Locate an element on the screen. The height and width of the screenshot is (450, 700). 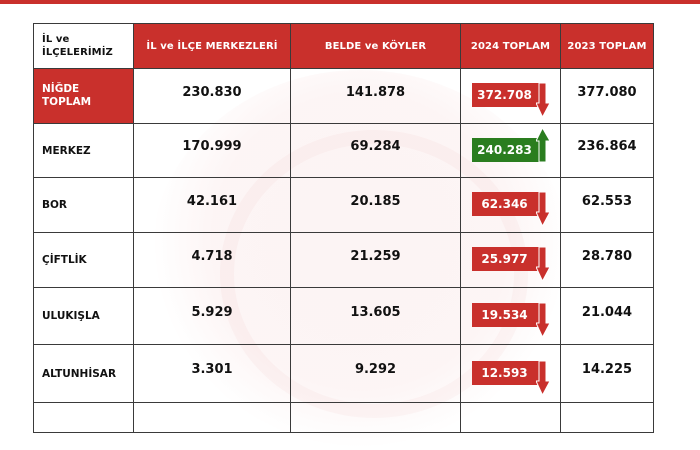
district-name: NİĞDE TOPLAM is located at coordinates (83, 96).